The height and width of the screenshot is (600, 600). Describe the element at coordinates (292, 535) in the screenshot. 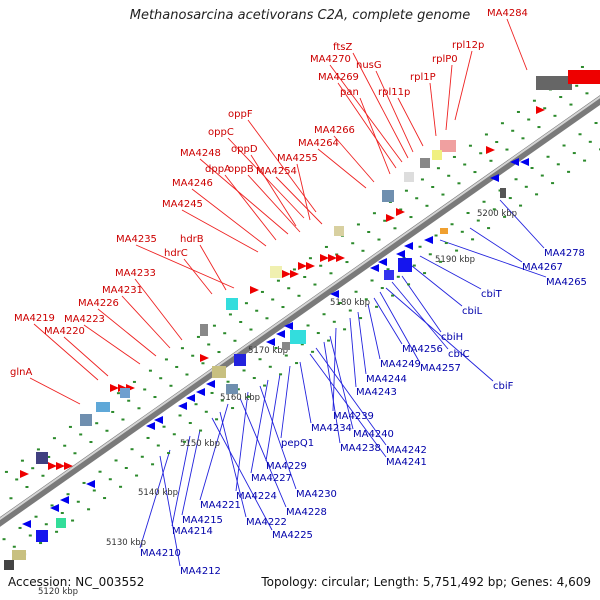

I see `lower-gene-label: MA4225` at that location.